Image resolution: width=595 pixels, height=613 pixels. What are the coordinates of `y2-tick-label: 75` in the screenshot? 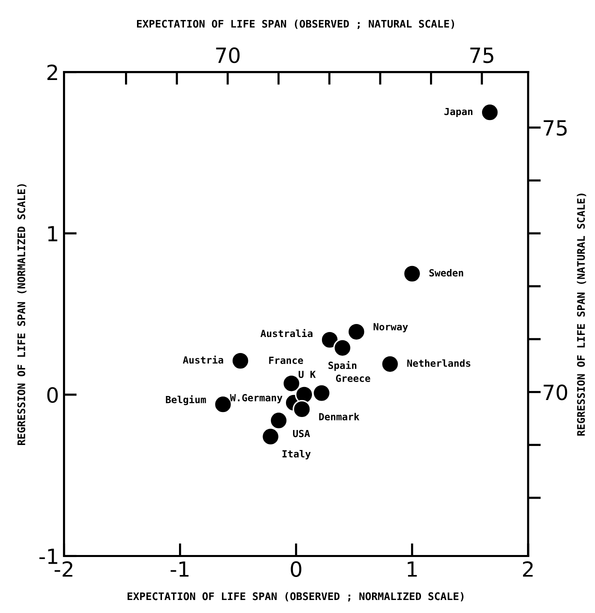 It's located at (555, 128).